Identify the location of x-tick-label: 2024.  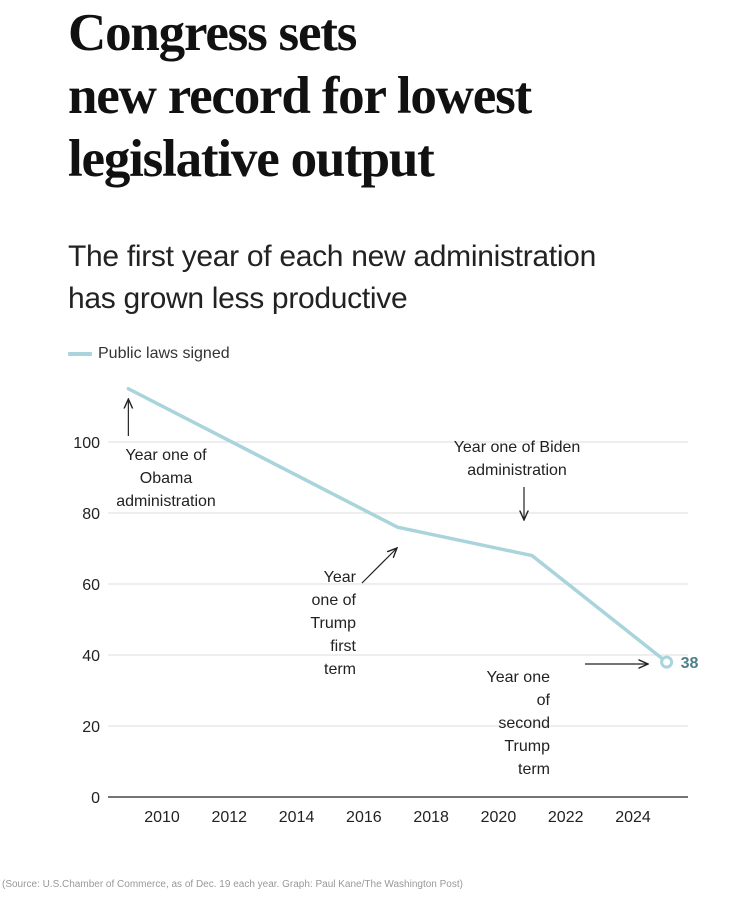
(633, 817).